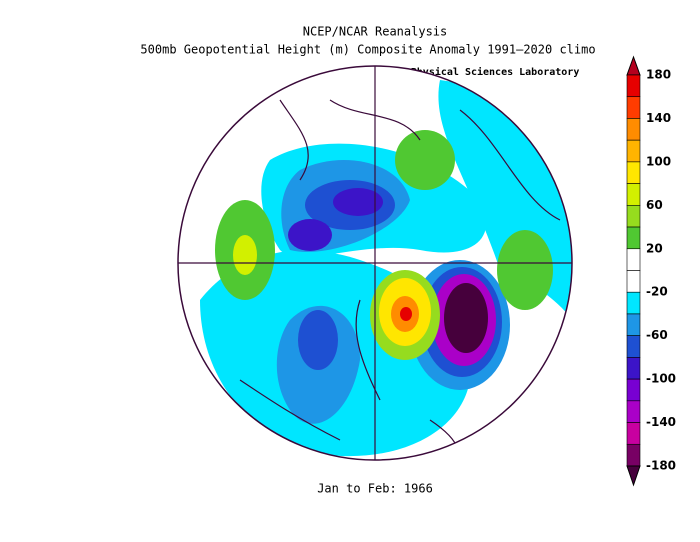 The height and width of the screenshot is (542, 700). Describe the element at coordinates (658, 118) in the screenshot. I see `colorbar-label: 140` at that location.